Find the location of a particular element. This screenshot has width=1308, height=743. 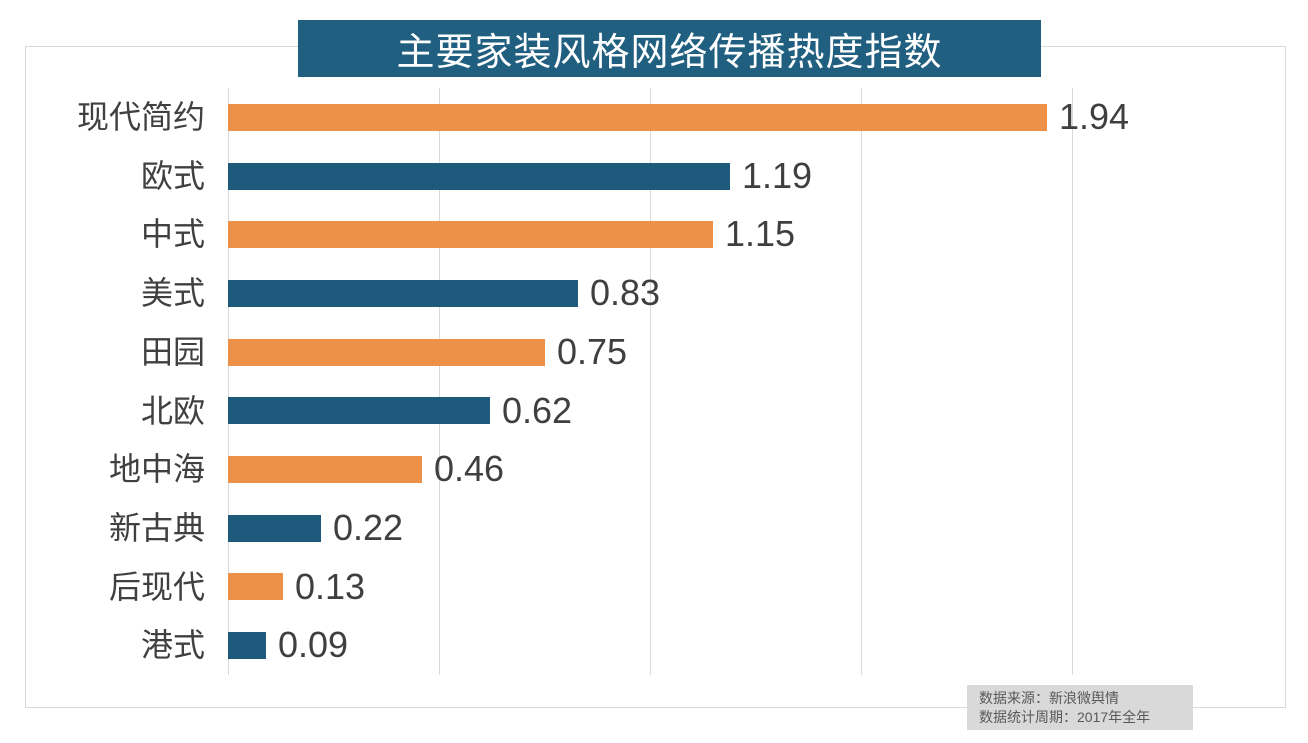

value-label: 0.75 is located at coordinates (592, 351).